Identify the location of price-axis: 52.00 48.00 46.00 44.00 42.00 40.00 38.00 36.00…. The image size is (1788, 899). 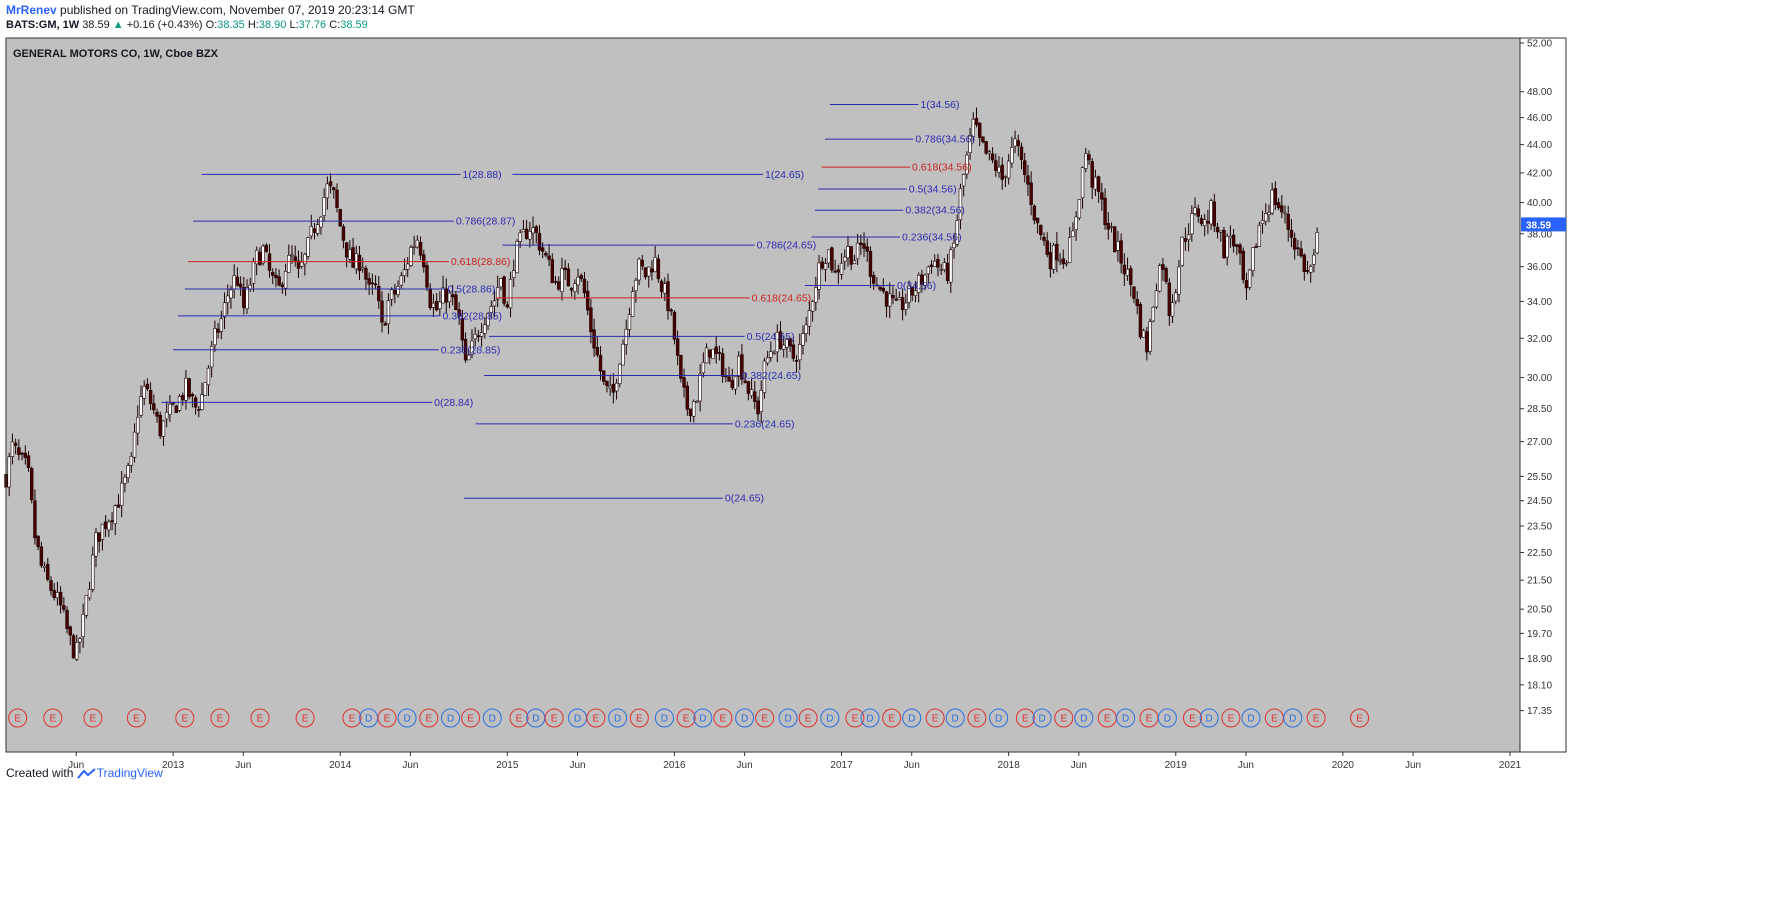
(1536, 378).